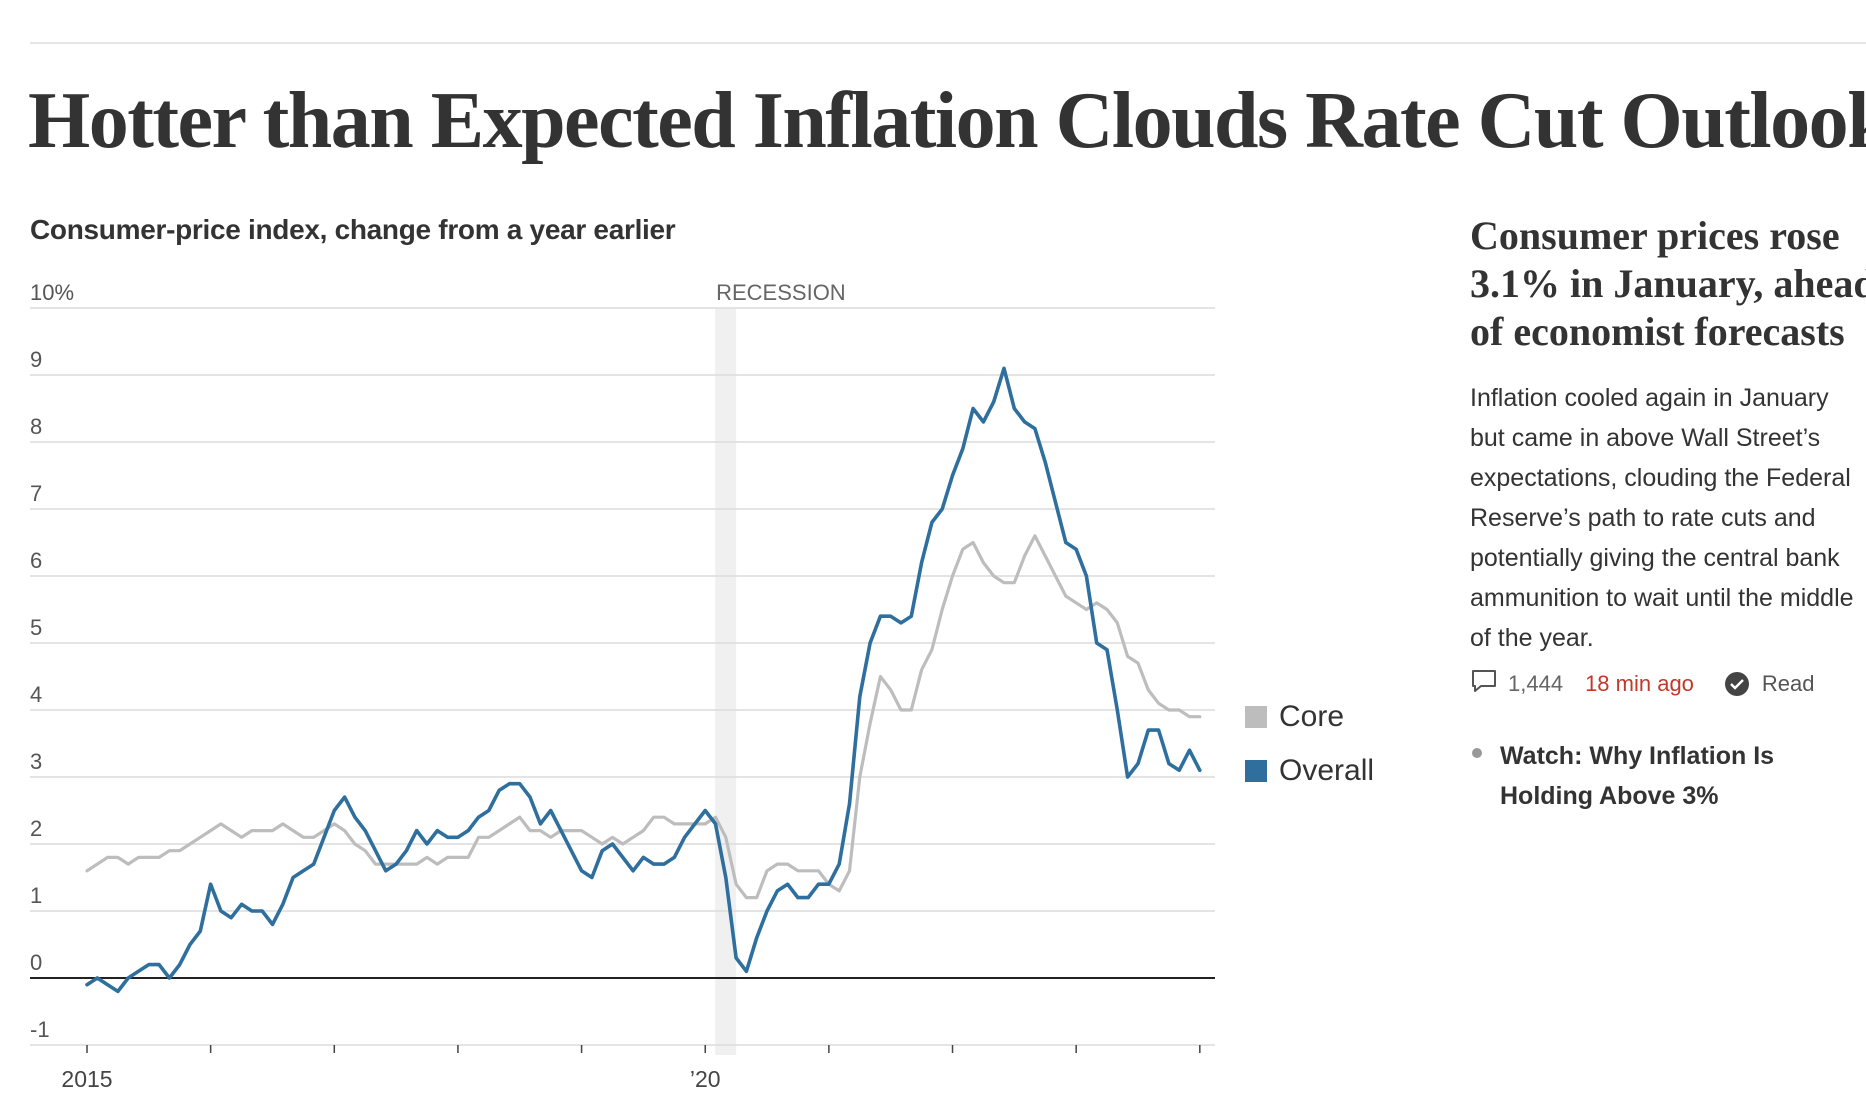 The width and height of the screenshot is (1866, 1106). I want to click on watch-link-label: Watch: Why Inflation Is Holding Above 3%, so click(1637, 776).